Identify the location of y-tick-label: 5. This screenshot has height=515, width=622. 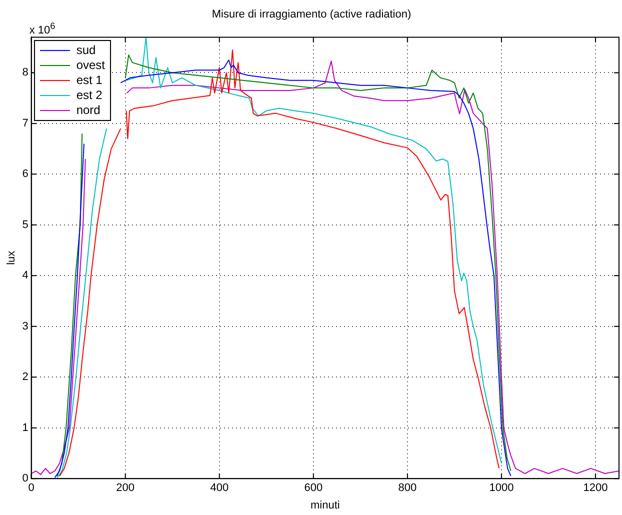
(25, 224).